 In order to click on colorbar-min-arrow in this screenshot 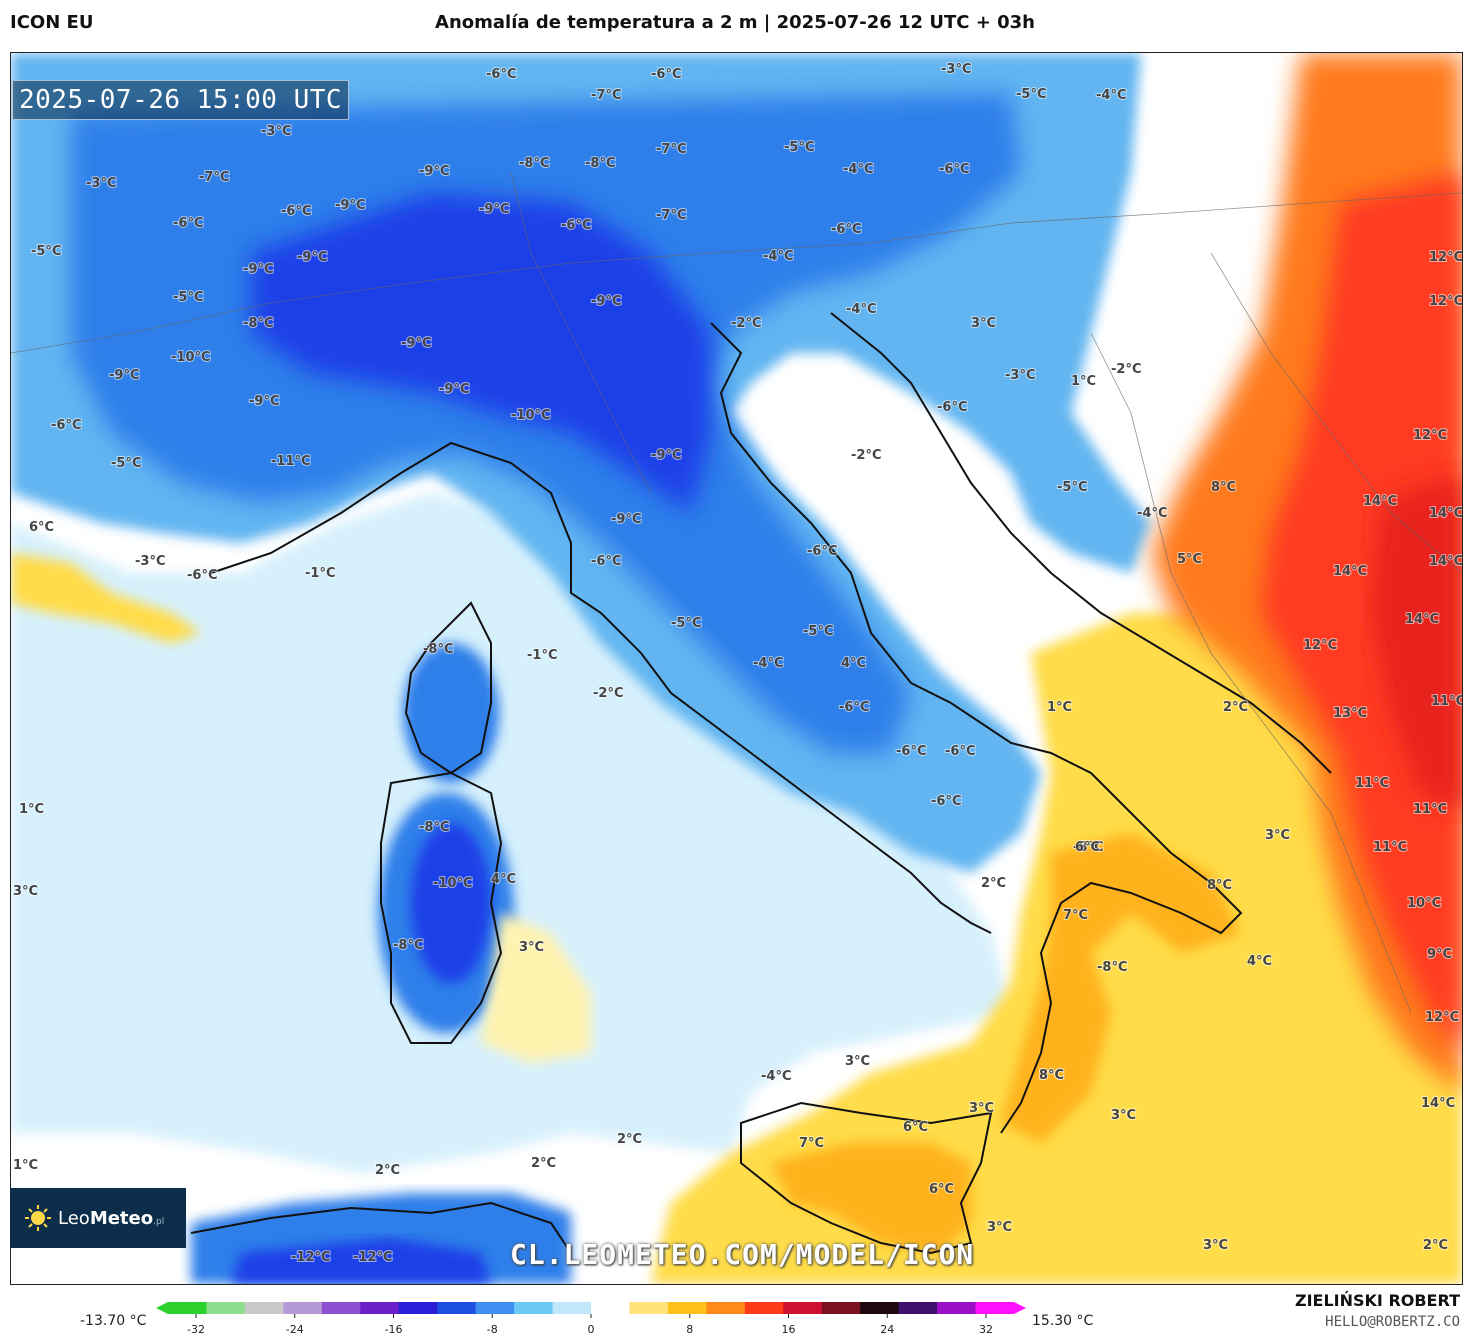, I will do `click(162, 1308)`.